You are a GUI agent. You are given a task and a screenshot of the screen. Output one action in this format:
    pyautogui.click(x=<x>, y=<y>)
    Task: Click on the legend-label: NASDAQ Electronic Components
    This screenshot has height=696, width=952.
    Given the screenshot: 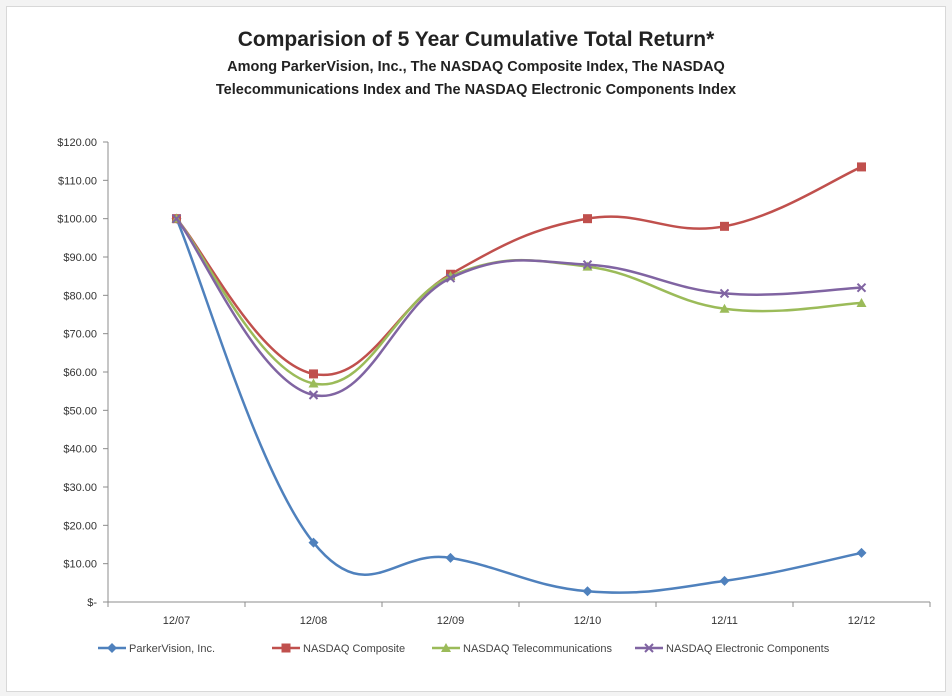 What is the action you would take?
    pyautogui.click(x=748, y=649)
    